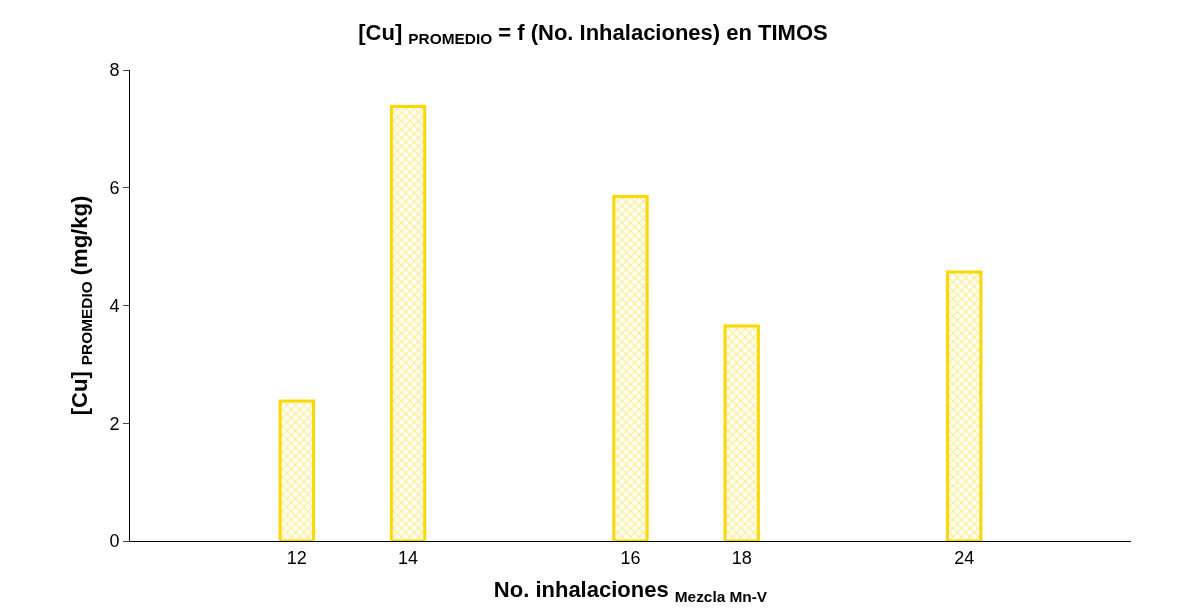  I want to click on x-tick-label: 12, so click(296, 557).